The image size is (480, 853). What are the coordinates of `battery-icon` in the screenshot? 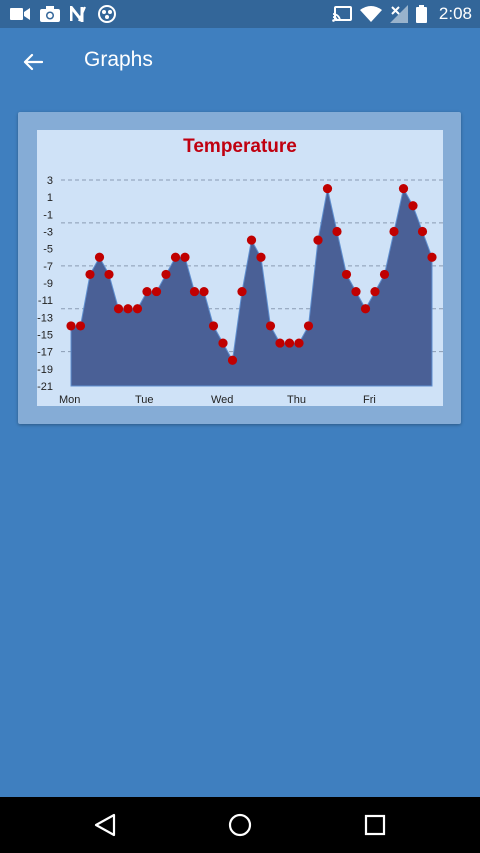 It's located at (421, 14).